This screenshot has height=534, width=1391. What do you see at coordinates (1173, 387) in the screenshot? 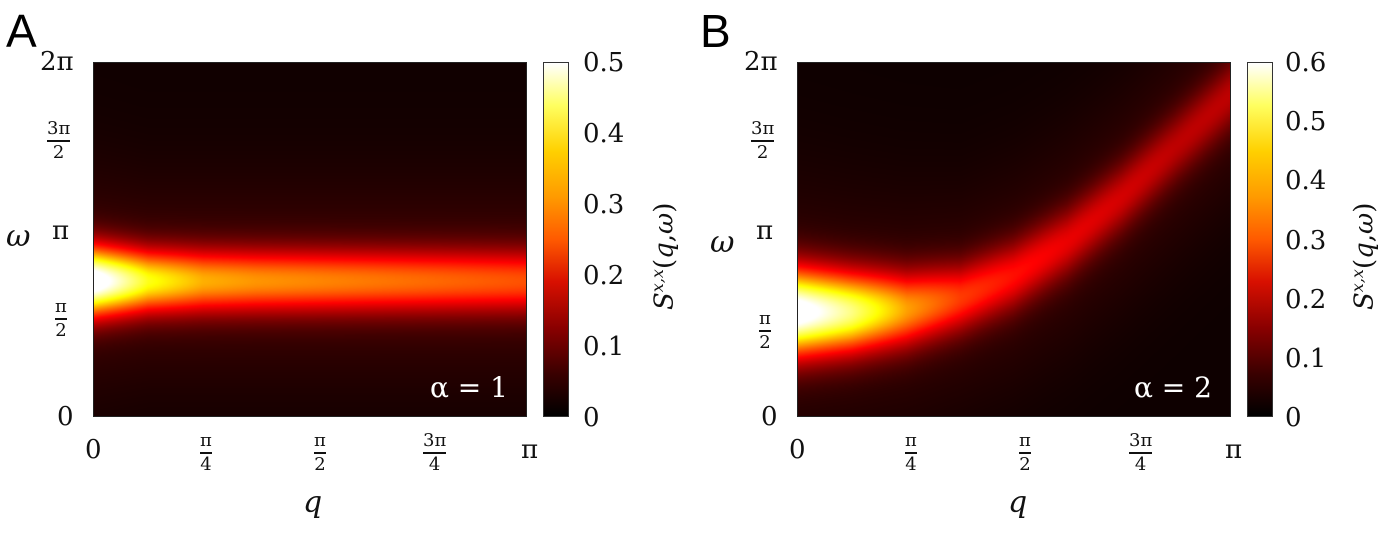
I see `alpha-annotation: α = 2` at bounding box center [1173, 387].